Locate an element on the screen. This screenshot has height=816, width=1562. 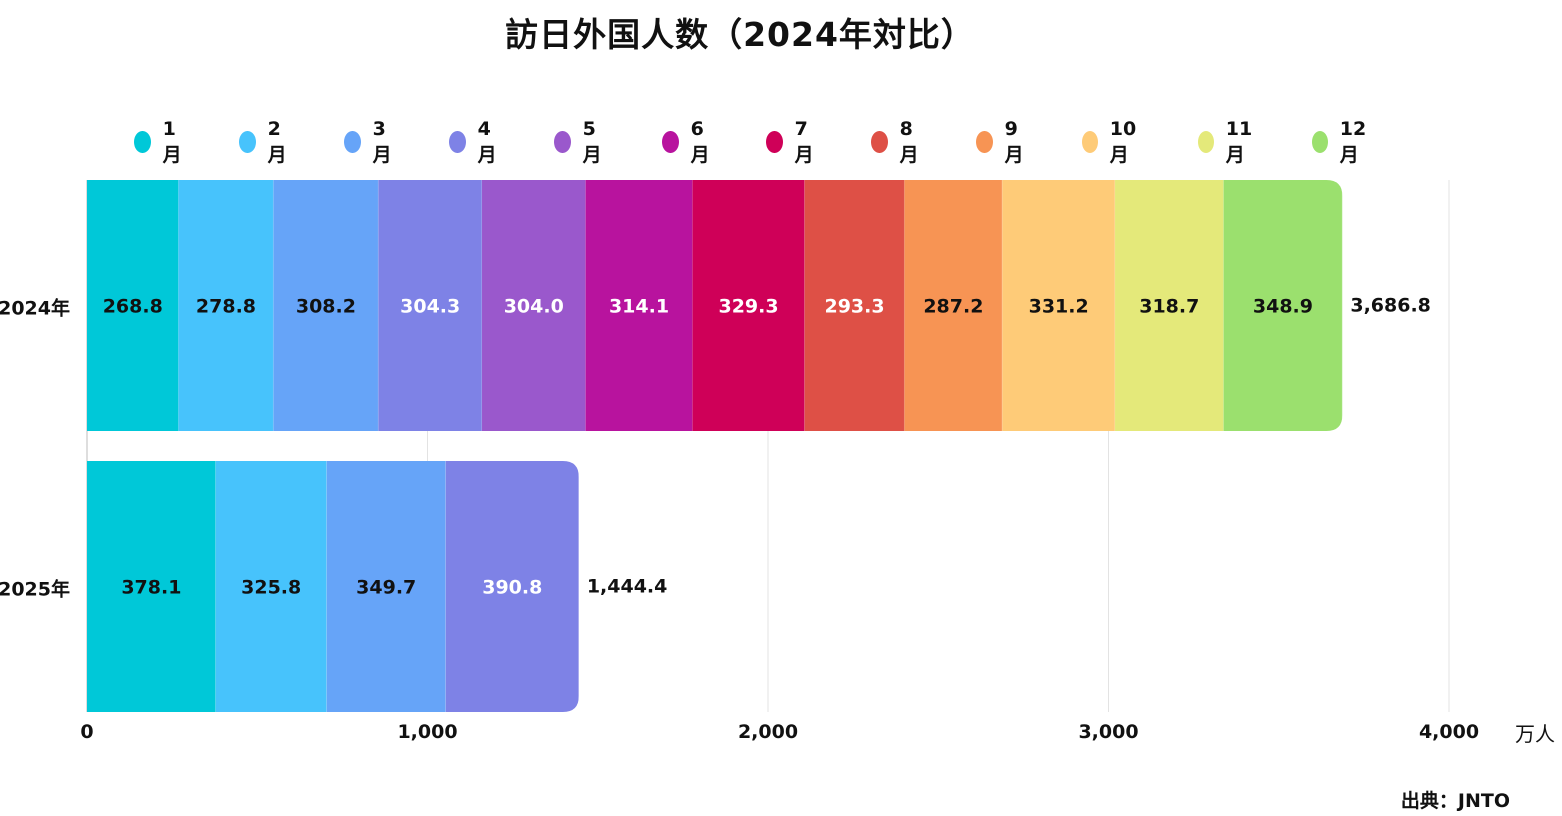
data-label: 318.7 is located at coordinates (1169, 307).